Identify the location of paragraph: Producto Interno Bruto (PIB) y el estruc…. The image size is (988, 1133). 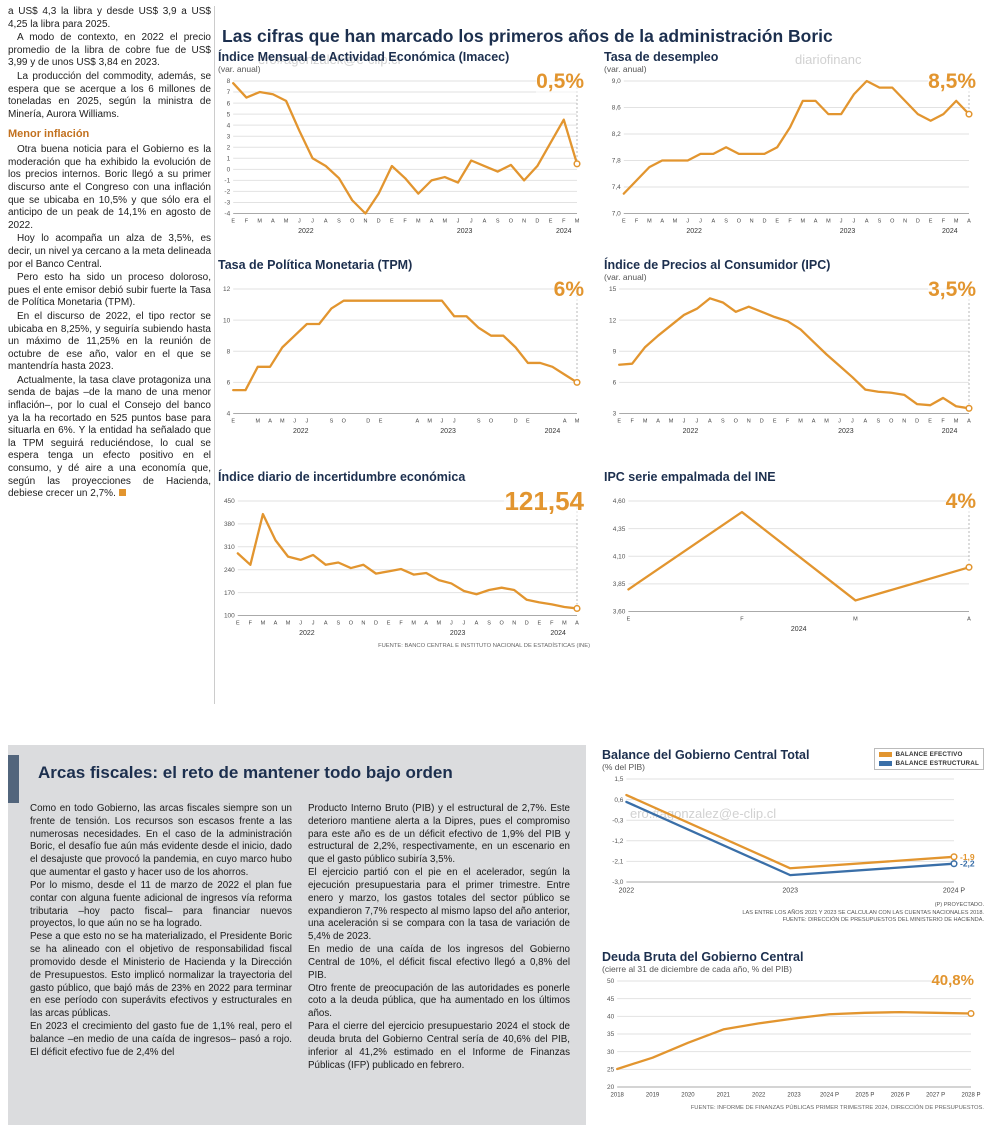
(439, 834).